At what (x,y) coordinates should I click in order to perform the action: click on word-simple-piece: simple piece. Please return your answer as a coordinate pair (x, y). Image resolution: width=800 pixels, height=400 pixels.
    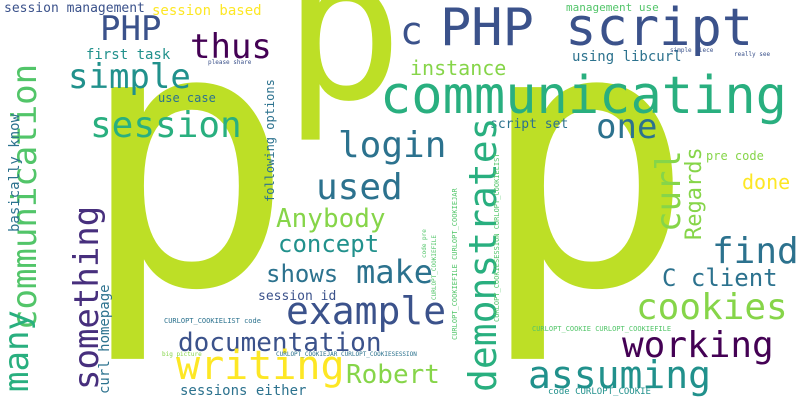
    Looking at the image, I should click on (692, 50).